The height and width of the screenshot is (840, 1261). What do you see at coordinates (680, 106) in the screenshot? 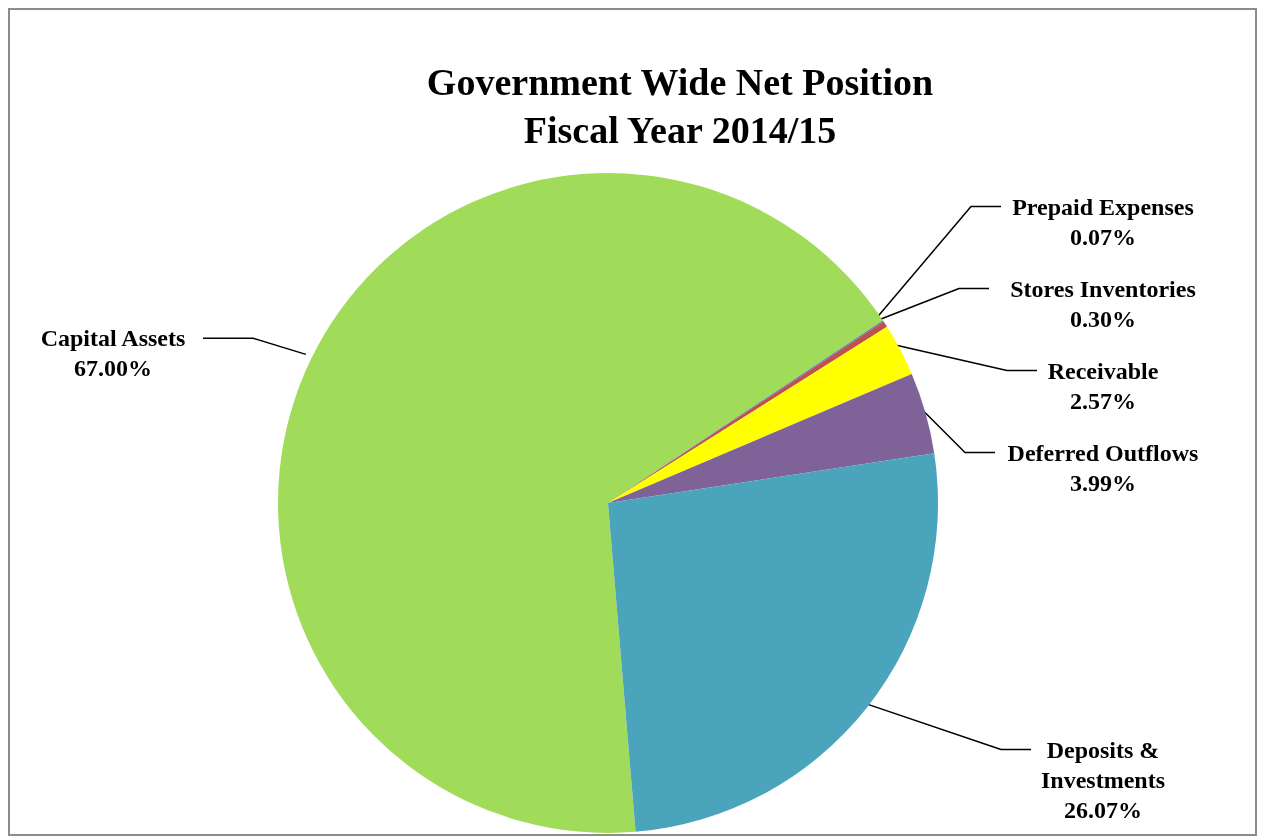
I see `chart-title: Government Wide Net Position Fiscal Year 2014/15` at bounding box center [680, 106].